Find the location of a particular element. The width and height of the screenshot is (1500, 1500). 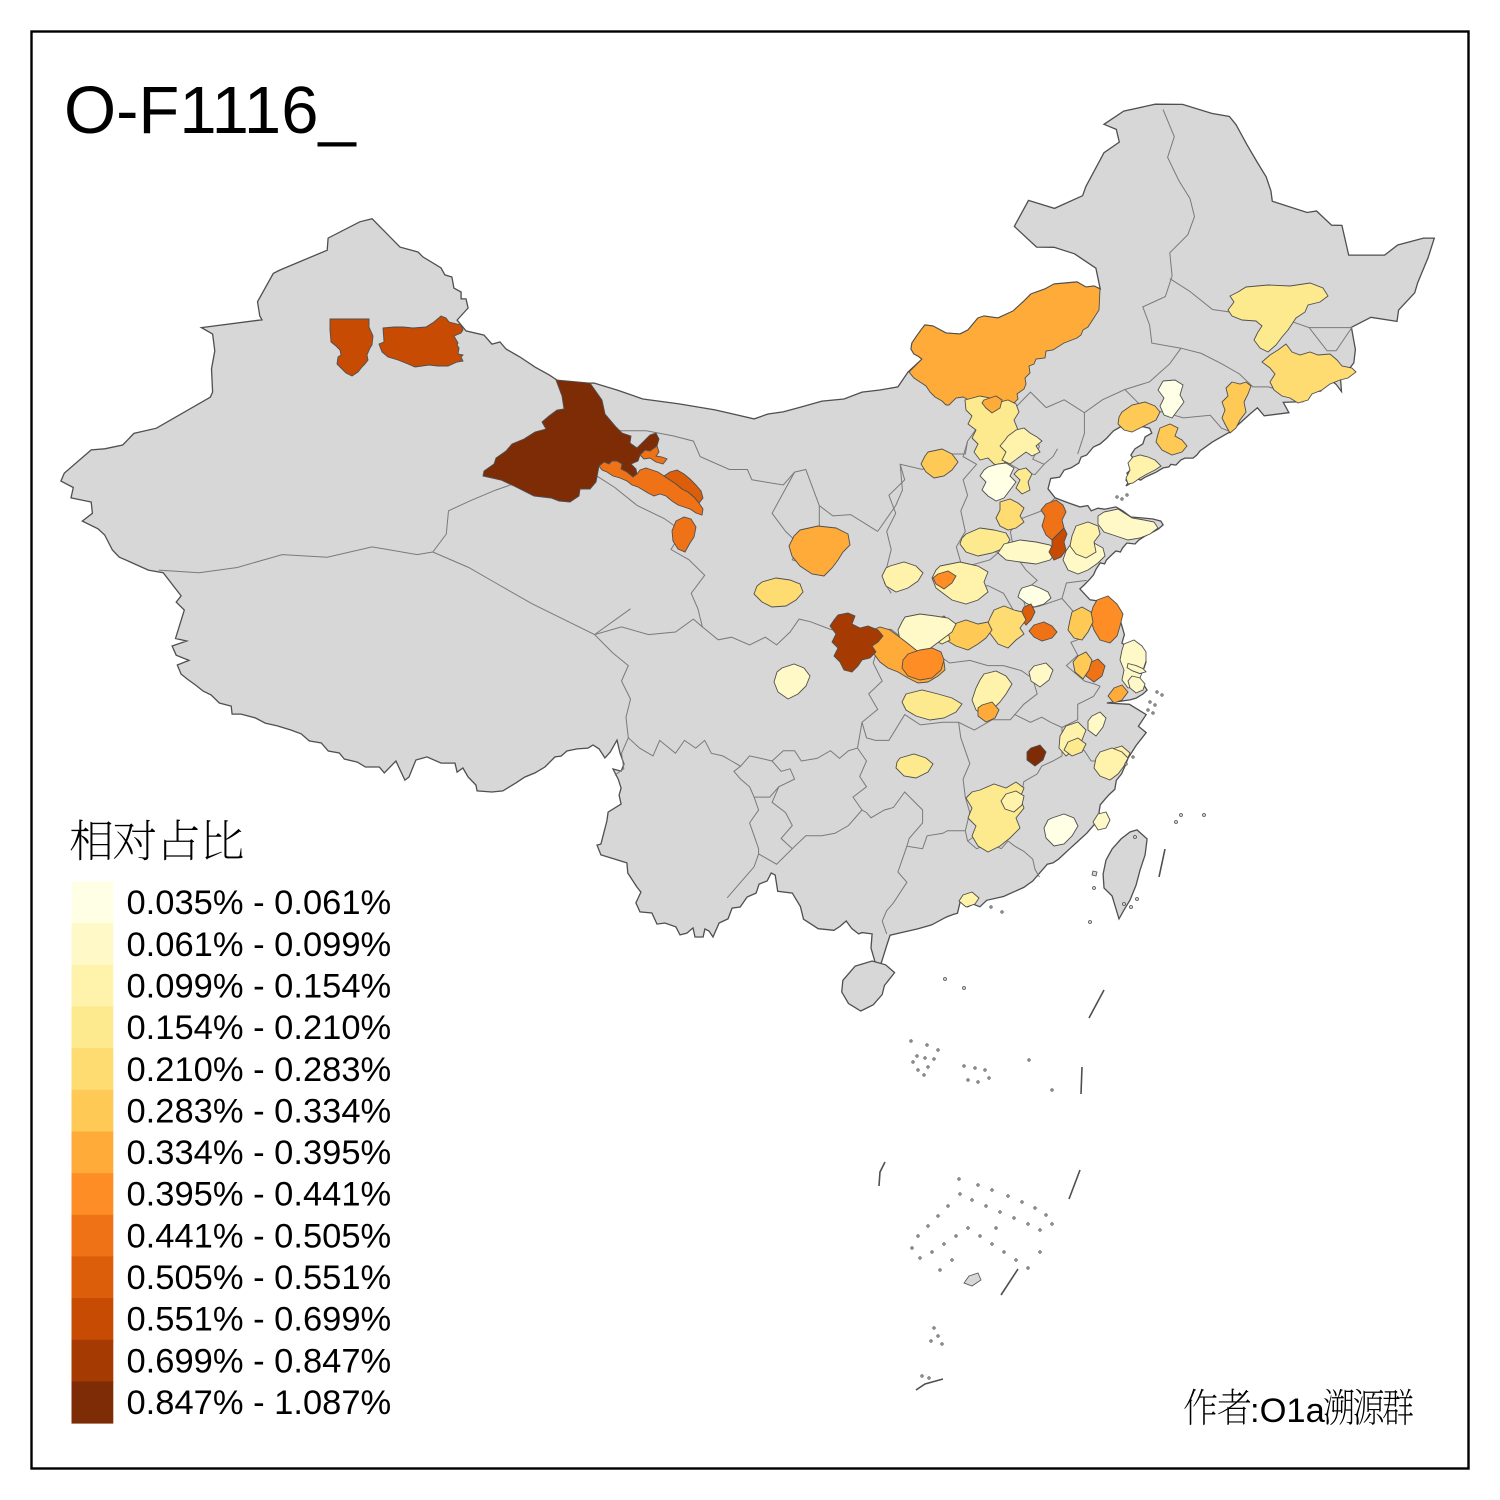

svg-text: 0.551% - 0.699% is located at coordinates (259, 1320).